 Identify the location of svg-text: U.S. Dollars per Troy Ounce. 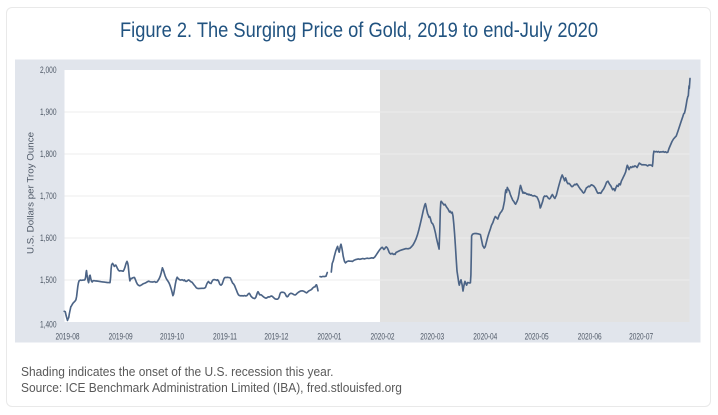
(31, 193).